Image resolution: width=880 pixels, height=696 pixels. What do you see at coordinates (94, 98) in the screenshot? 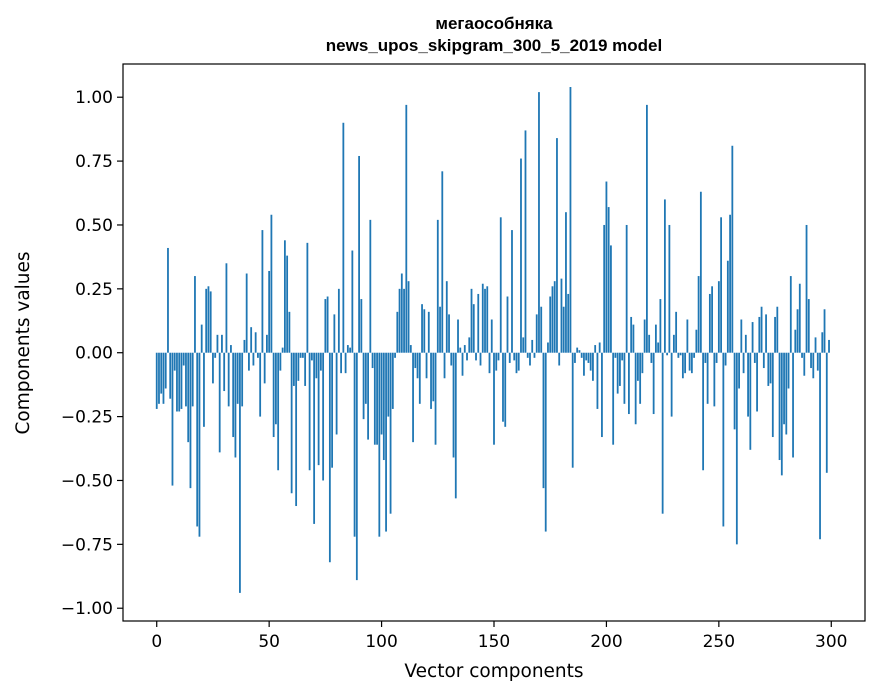
I see `y-tick-label: 1.00` at bounding box center [94, 98].